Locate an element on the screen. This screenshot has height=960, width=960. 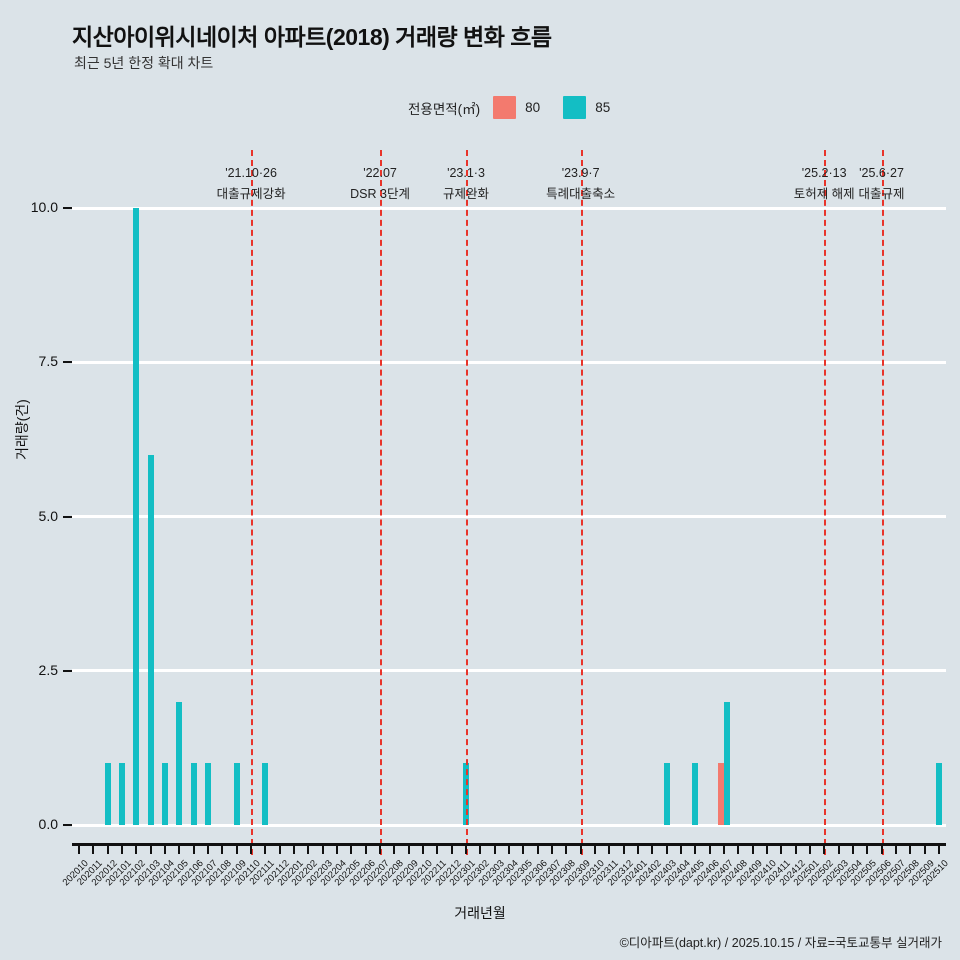
annotation-label-202506: '25.6·27 대출규제 is located at coordinates (882, 184).